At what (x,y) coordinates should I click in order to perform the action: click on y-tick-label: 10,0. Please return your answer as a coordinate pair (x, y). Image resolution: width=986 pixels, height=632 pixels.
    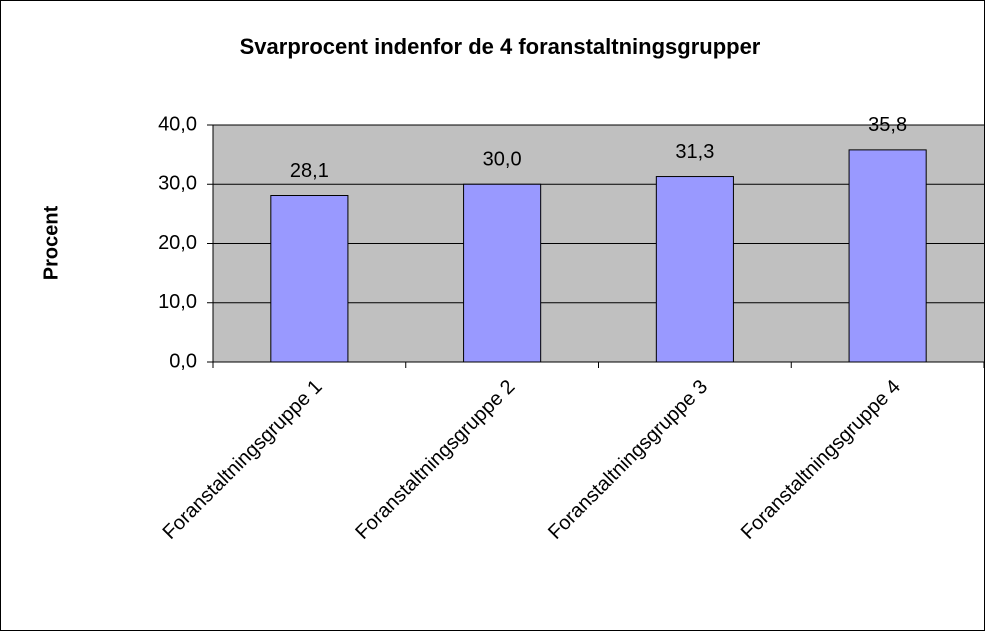
    Looking at the image, I should click on (177, 302).